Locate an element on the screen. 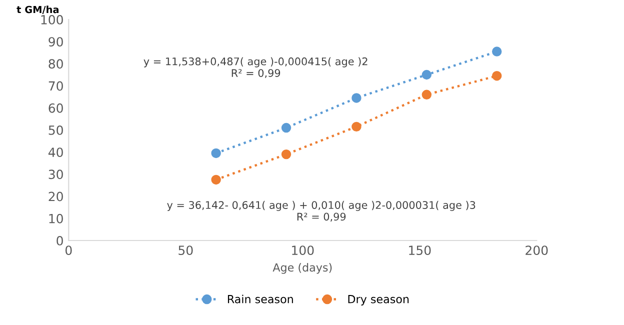 This screenshot has width=624, height=325. y-tick-label: 50 is located at coordinates (55, 130).